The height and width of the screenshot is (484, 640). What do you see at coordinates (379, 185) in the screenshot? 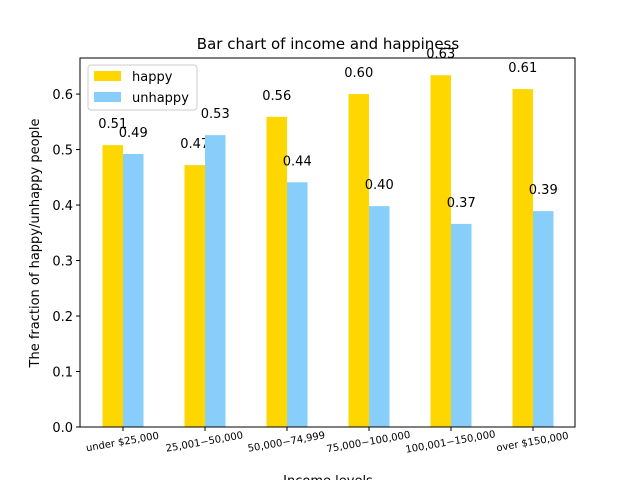
I see `value-label: 0.40` at bounding box center [379, 185].